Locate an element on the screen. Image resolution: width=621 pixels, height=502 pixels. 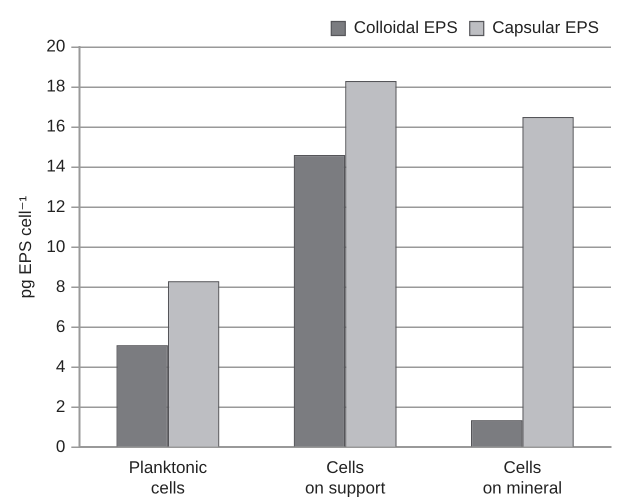
y-tick-label: 8 is located at coordinates (61, 286).